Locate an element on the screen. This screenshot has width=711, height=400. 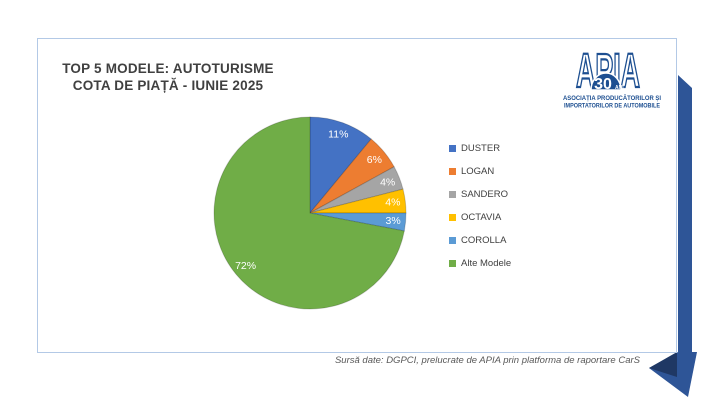
pie-slice-duster is located at coordinates (340, 165).